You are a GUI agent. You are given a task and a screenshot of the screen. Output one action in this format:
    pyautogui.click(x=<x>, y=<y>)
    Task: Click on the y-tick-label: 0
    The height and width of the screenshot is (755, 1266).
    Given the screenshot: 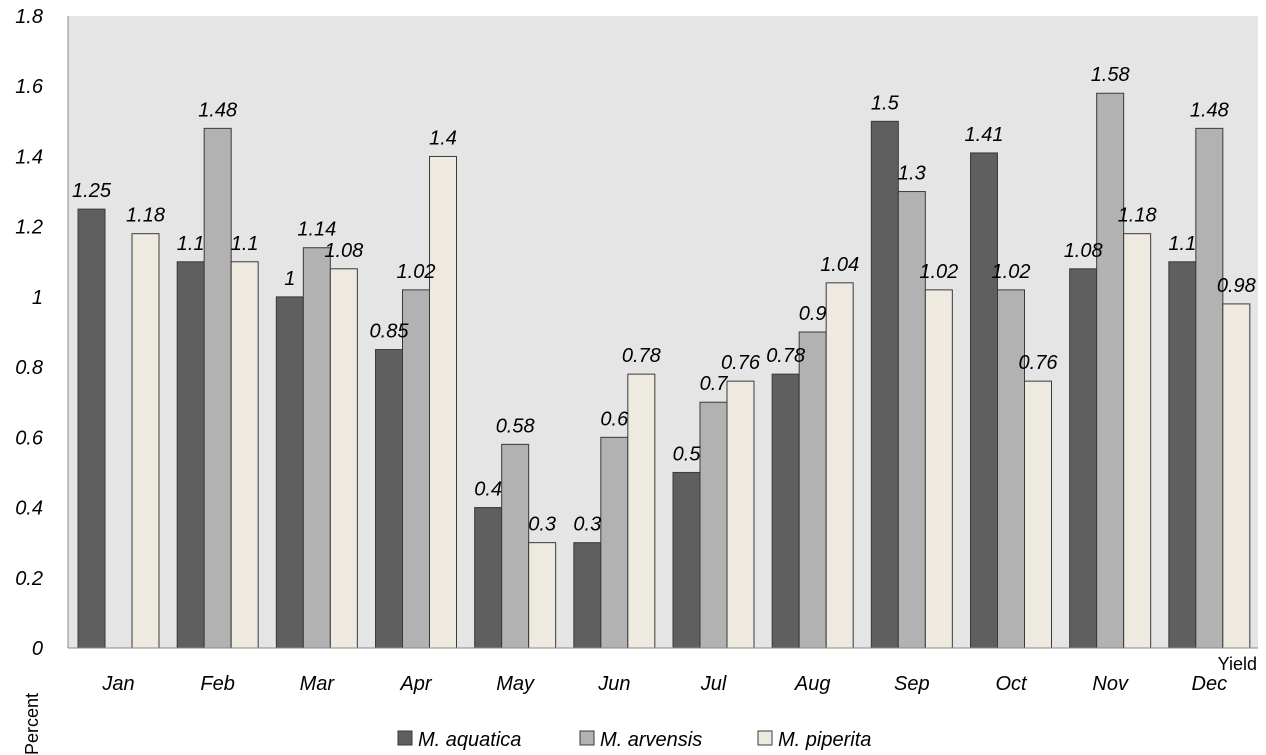 What is the action you would take?
    pyautogui.click(x=37, y=649)
    